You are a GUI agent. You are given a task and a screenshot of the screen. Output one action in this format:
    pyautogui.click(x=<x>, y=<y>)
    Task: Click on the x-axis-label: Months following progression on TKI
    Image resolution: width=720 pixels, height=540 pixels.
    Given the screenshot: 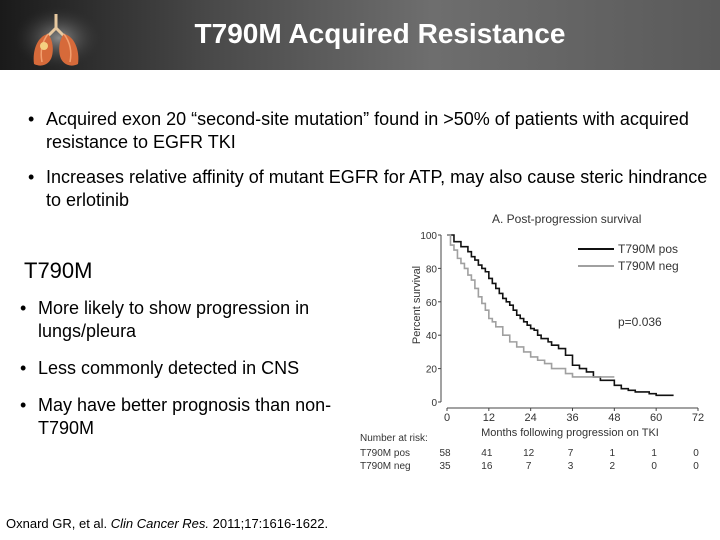 What is the action you would take?
    pyautogui.click(x=570, y=433)
    